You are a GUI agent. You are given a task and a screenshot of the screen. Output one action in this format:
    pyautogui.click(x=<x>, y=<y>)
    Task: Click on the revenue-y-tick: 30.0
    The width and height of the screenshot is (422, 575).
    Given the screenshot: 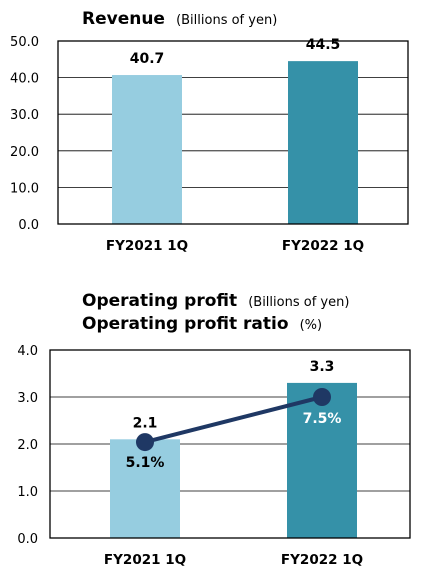 What is the action you would take?
    pyautogui.click(x=24, y=115)
    